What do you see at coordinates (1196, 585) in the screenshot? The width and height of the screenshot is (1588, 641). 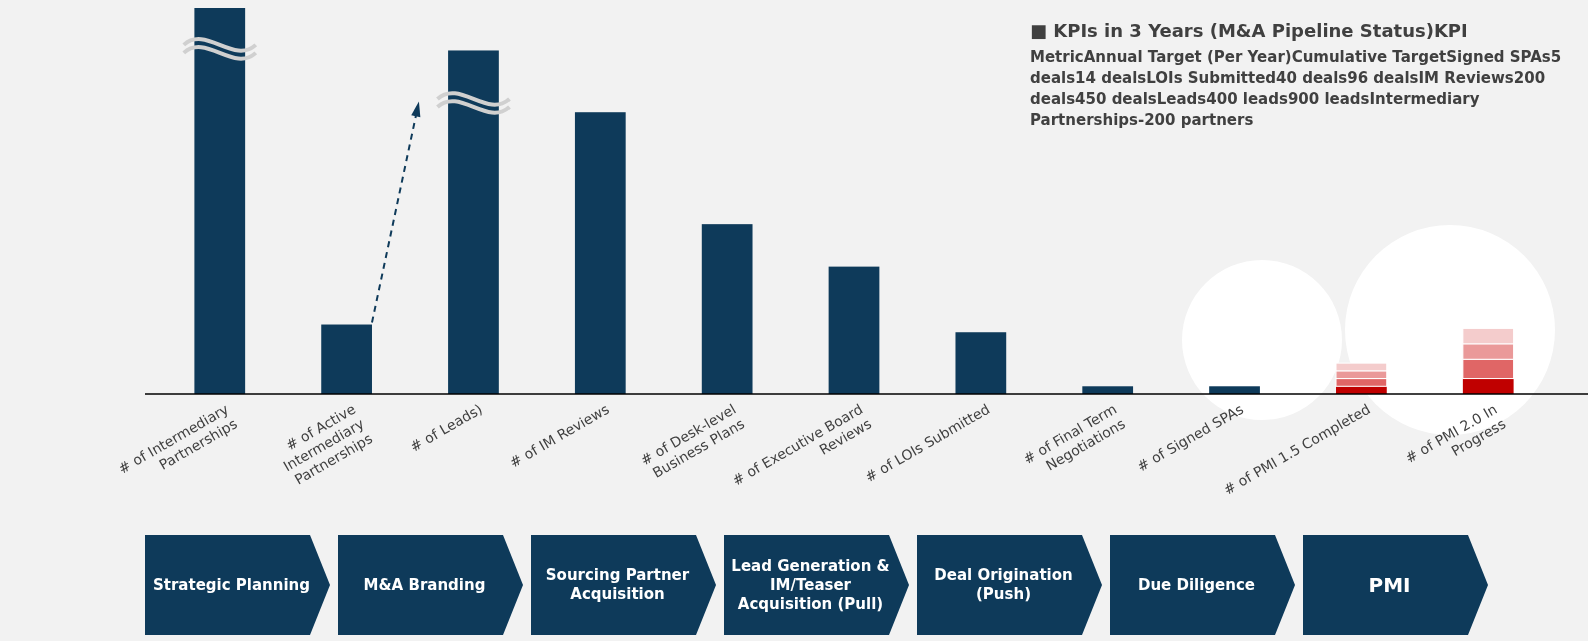 I see `text: Due Diligence` at bounding box center [1196, 585].